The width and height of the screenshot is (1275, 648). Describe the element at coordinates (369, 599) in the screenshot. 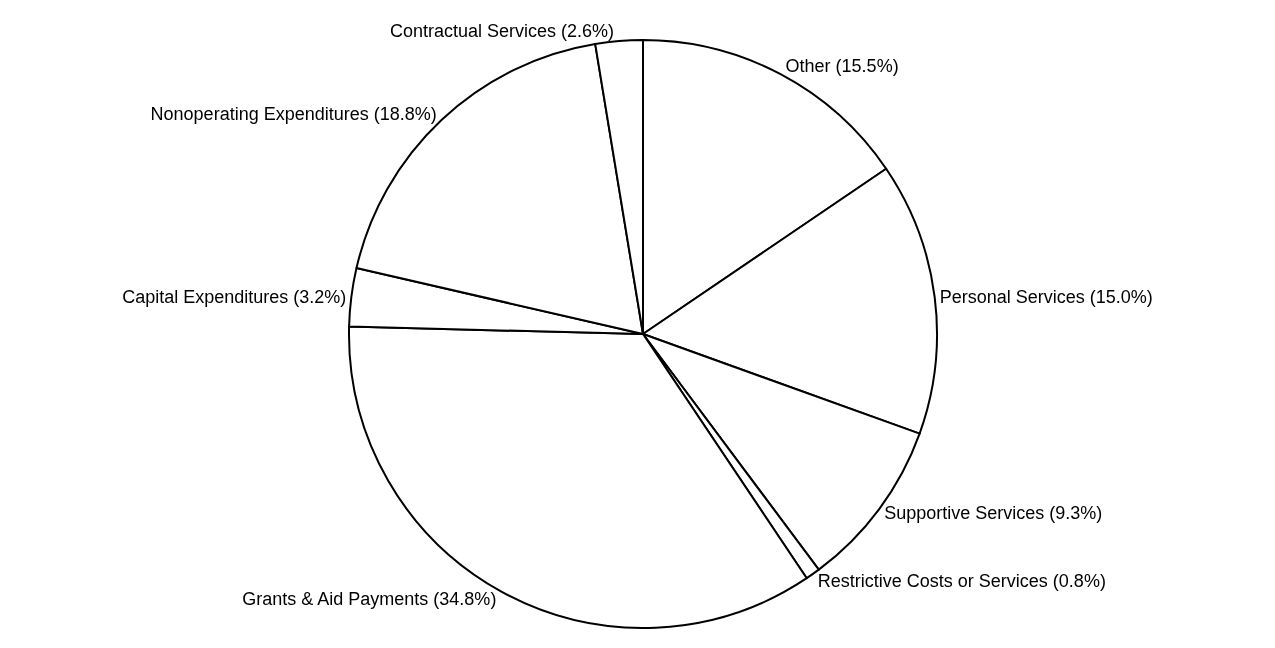

I see `slice-label: Grants & Aid Payments (34.8%)` at that location.